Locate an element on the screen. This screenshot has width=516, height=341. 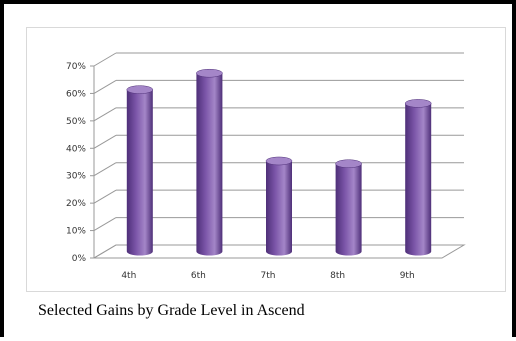
x-tick-label: 4th is located at coordinates (128, 276).